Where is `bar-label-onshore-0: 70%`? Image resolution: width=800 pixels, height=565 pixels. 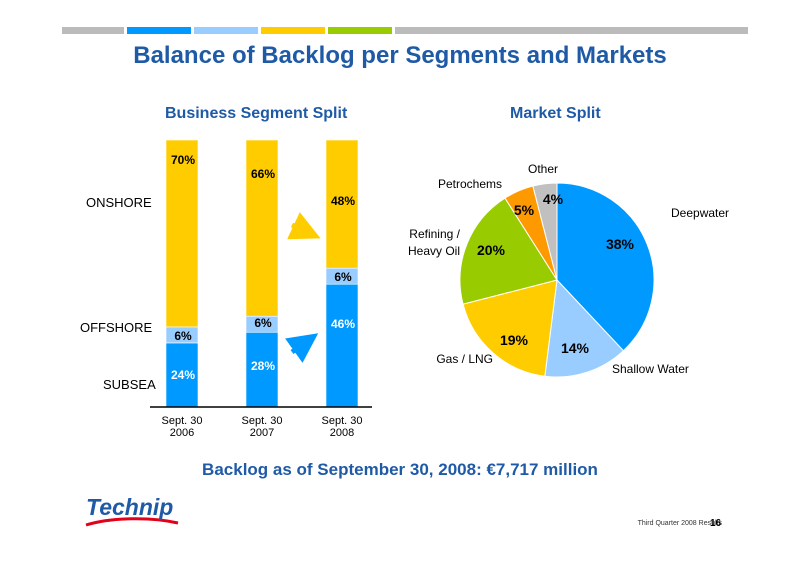 bar-label-onshore-0: 70% is located at coordinates (183, 160).